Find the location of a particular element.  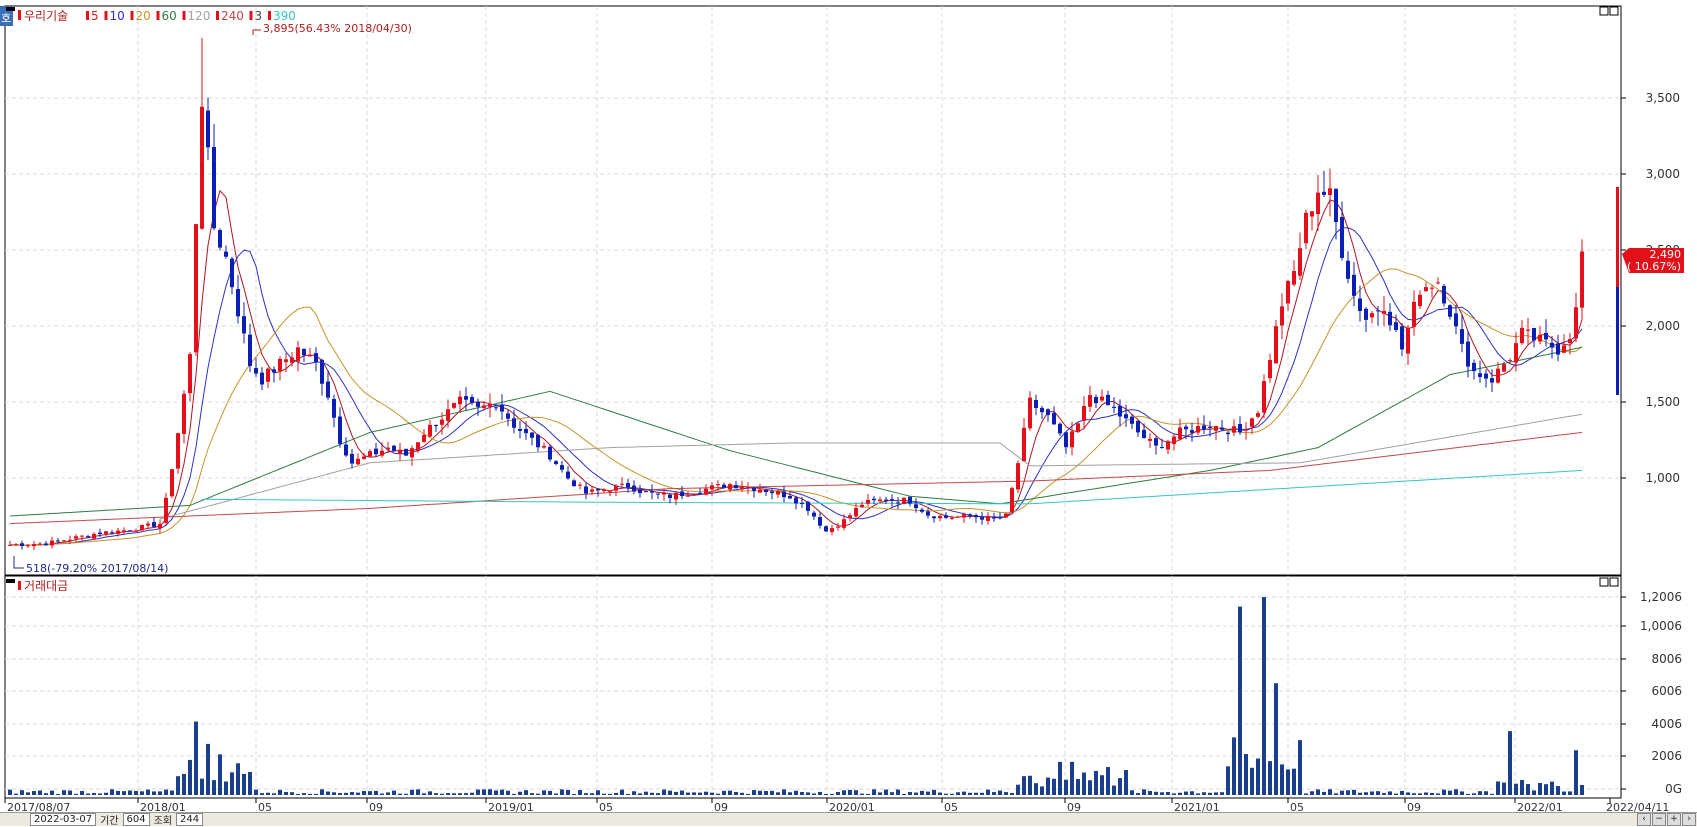

volume-close-button is located at coordinates (1614, 582).